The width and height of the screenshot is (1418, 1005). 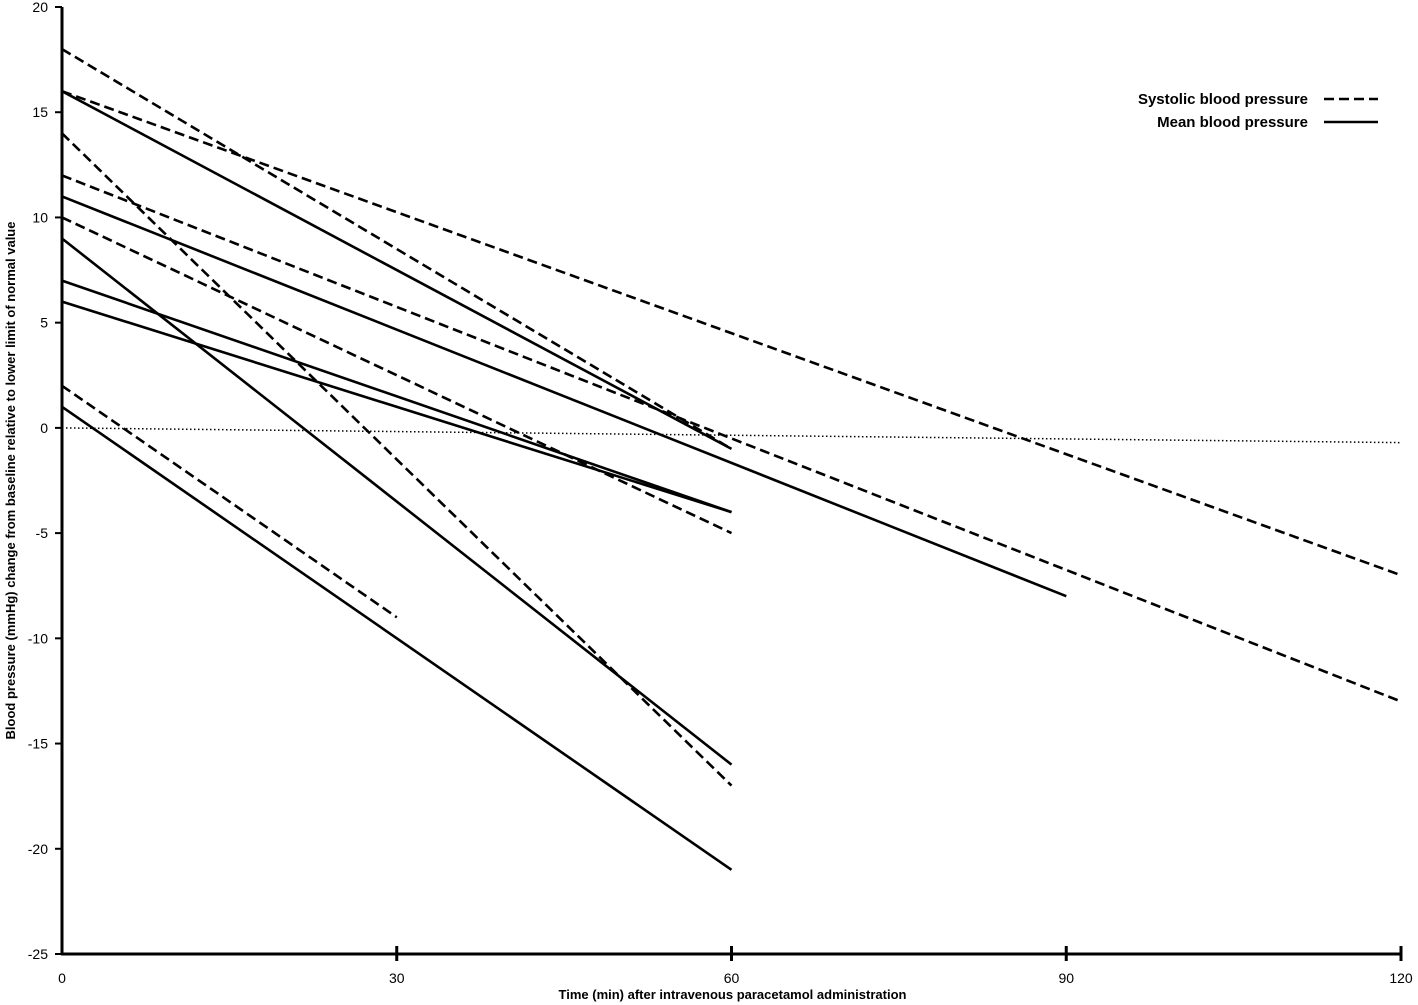 What do you see at coordinates (42, 533) in the screenshot?
I see `y-tick-label: -5` at bounding box center [42, 533].